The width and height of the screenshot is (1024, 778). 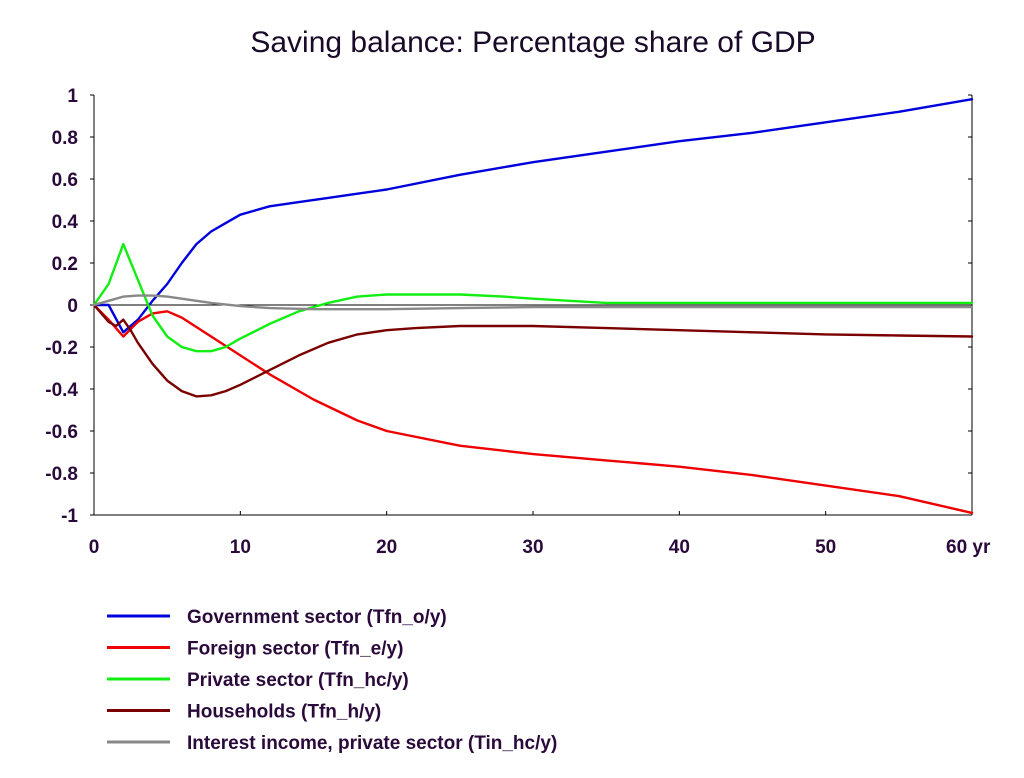 What do you see at coordinates (532, 42) in the screenshot?
I see `chart-title: Saving balance: Percentage share of GDP` at bounding box center [532, 42].